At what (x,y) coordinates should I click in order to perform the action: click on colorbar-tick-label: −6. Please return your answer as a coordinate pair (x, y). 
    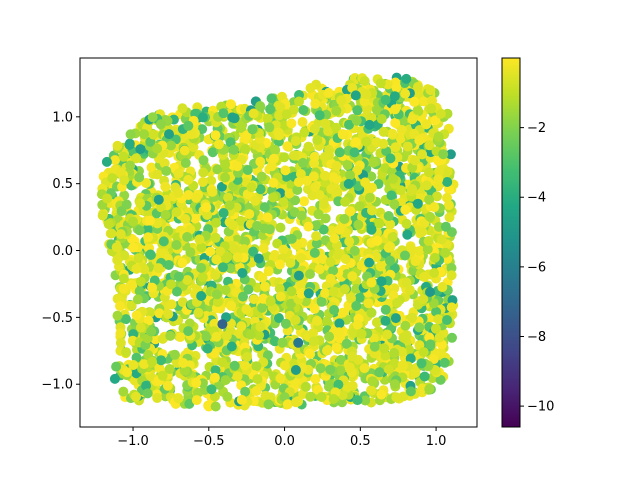
    Looking at the image, I should click on (536, 267).